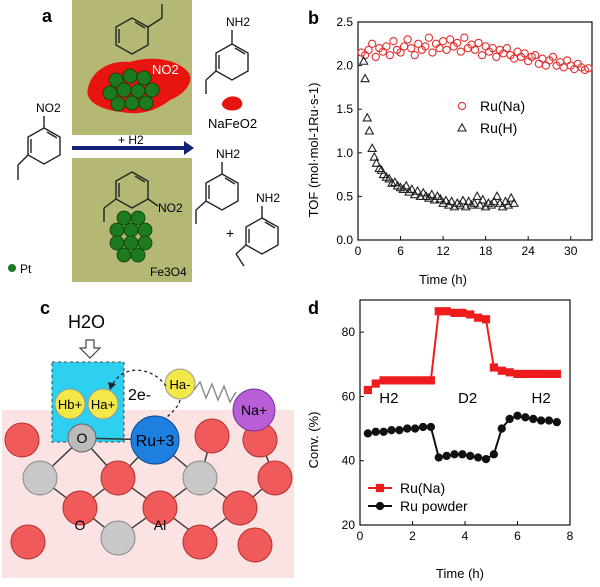 This screenshot has height=587, width=600. What do you see at coordinates (344, 66) in the screenshot?
I see `chart-b-ytick-label: 2.0` at bounding box center [344, 66].